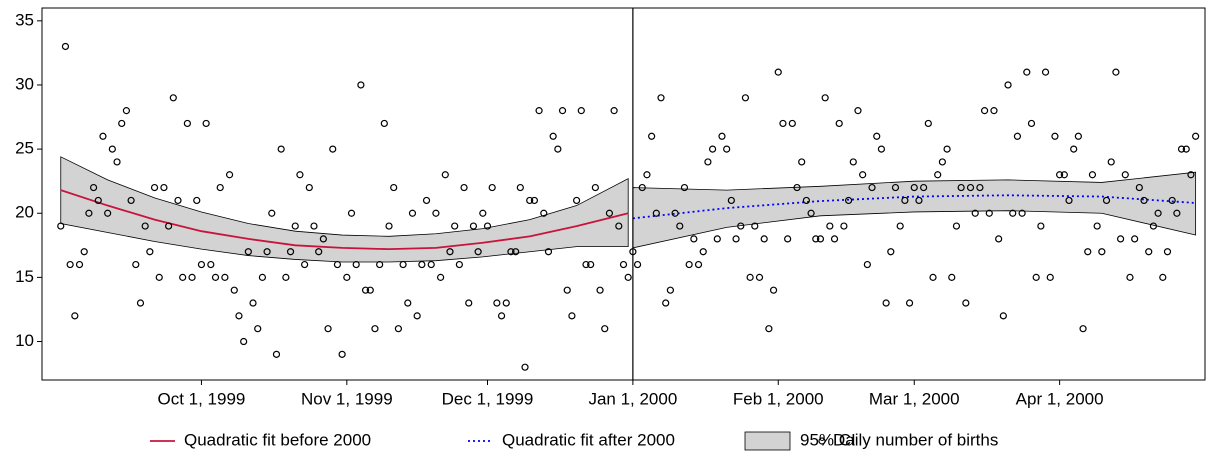 The width and height of the screenshot is (1208, 466). I want to click on legend-label: Quadratic fit after 2000, so click(588, 439).